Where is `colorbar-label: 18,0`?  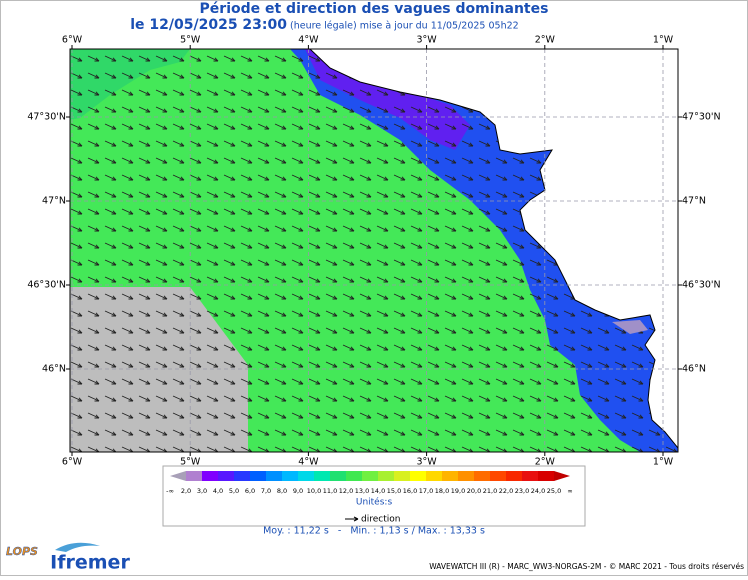
colorbar-label: 18,0 is located at coordinates (442, 491).